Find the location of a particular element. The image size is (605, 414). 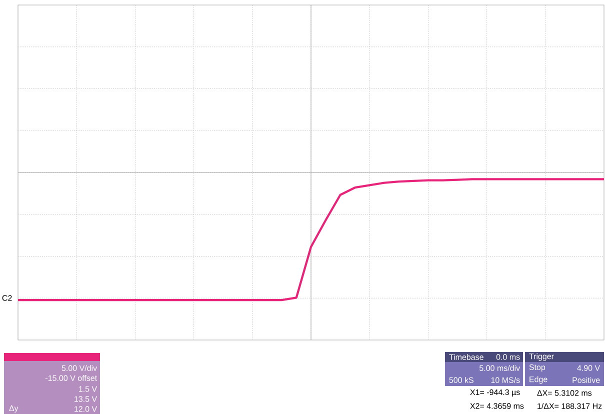

text: -15.00 V offset is located at coordinates (72, 378).